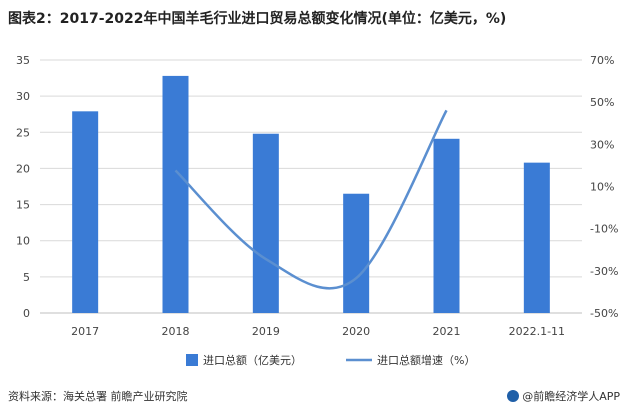  Describe the element at coordinates (26, 313) in the screenshot. I see `left-tick-label: 0` at that location.